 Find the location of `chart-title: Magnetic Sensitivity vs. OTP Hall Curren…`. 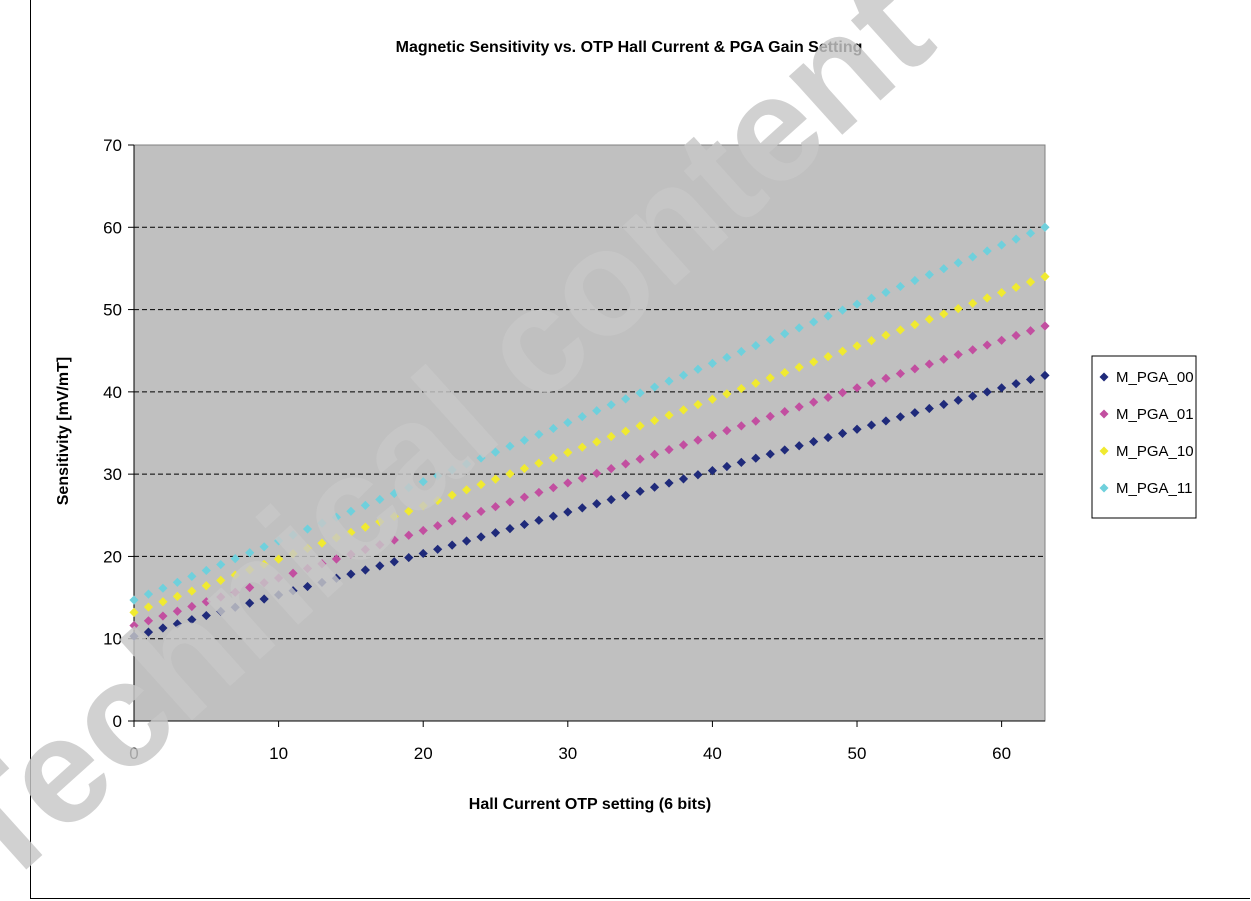

chart-title: Magnetic Sensitivity vs. OTP Hall Curren… is located at coordinates (629, 47).